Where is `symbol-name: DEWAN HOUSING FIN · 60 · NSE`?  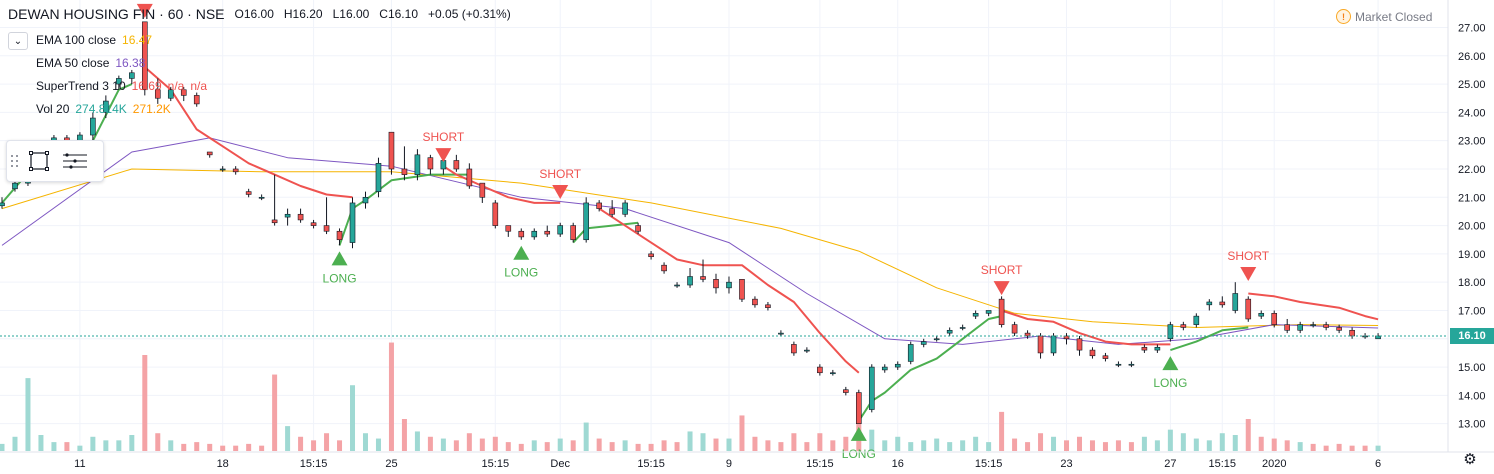 symbol-name: DEWAN HOUSING FIN · 60 · NSE is located at coordinates (116, 14).